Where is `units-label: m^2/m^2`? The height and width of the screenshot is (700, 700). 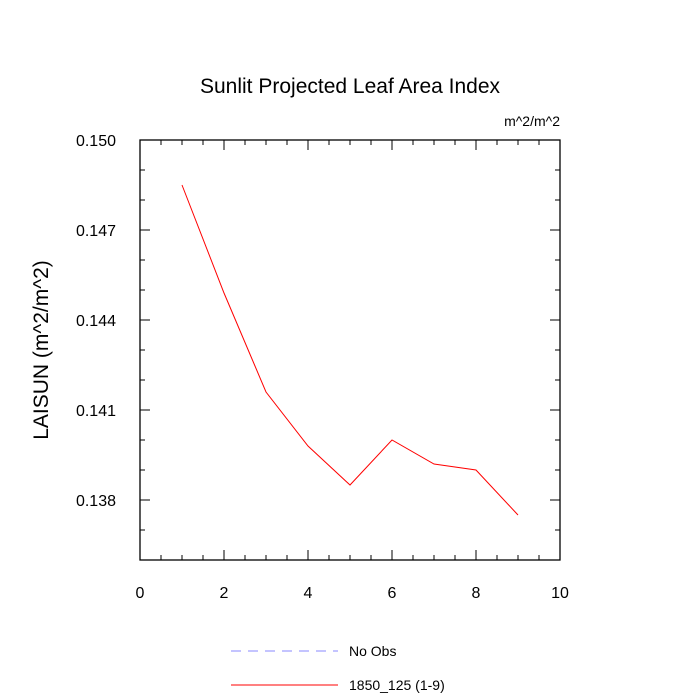
units-label: m^2/m^2 is located at coordinates (532, 121).